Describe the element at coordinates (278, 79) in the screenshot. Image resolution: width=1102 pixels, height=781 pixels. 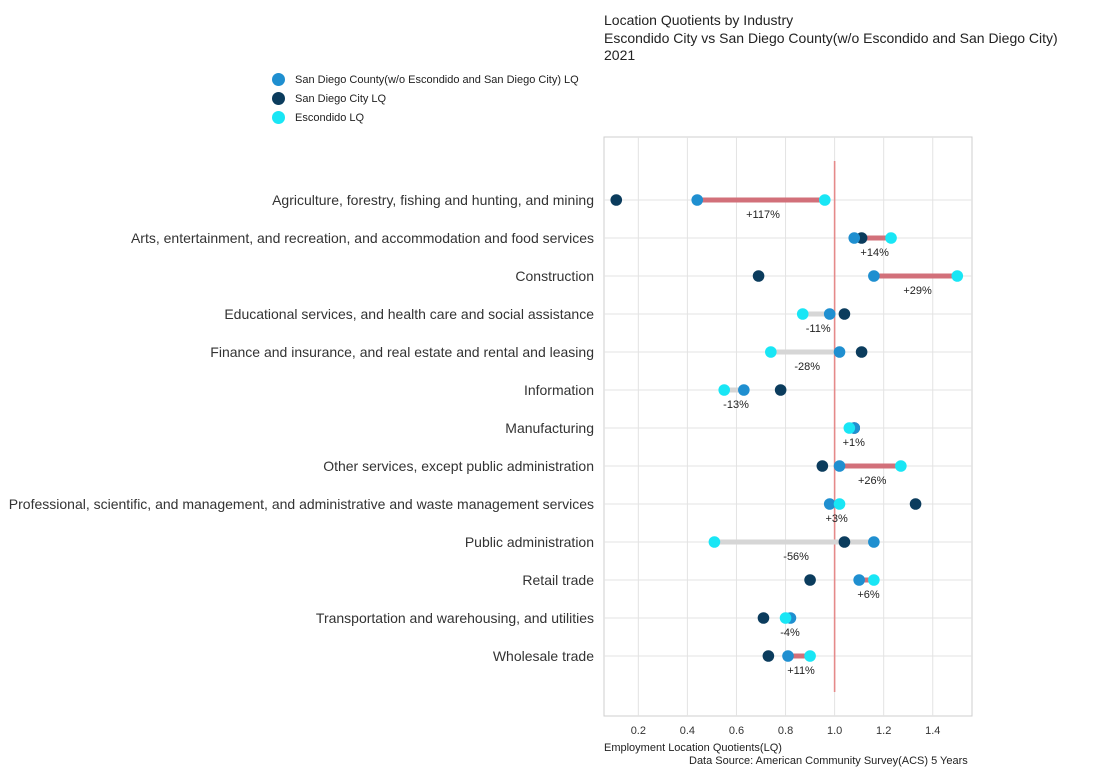
I see `legend-marker-county` at that location.